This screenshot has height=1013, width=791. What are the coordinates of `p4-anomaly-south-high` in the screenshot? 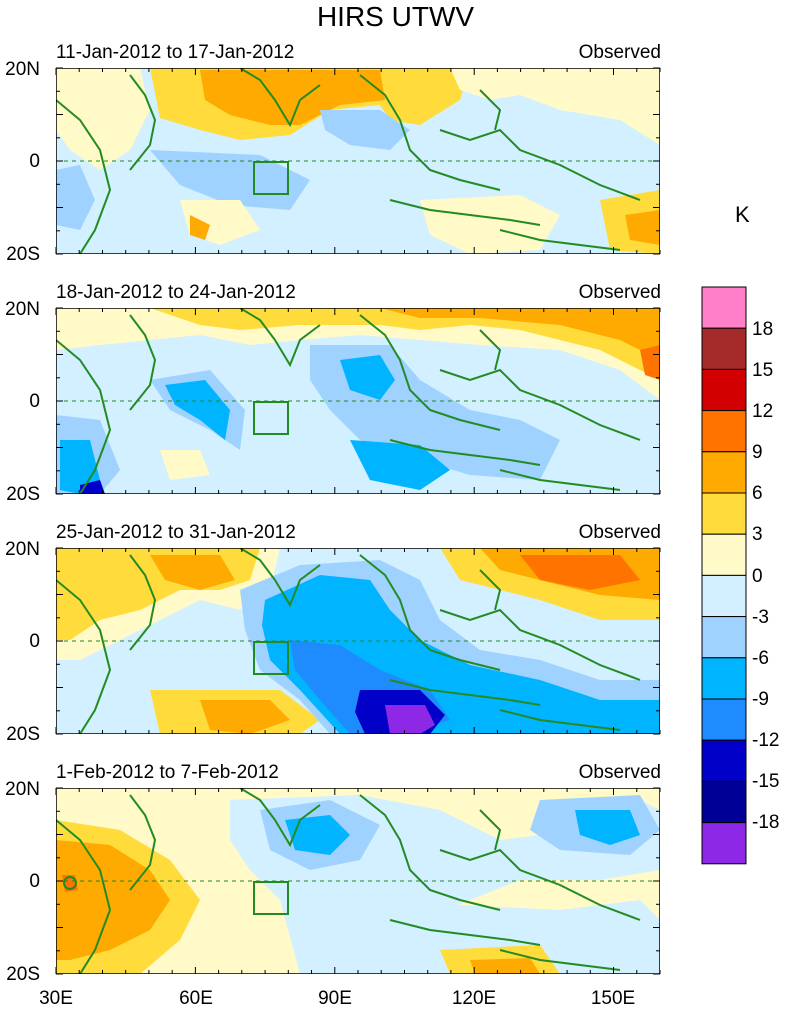 It's located at (505, 966).